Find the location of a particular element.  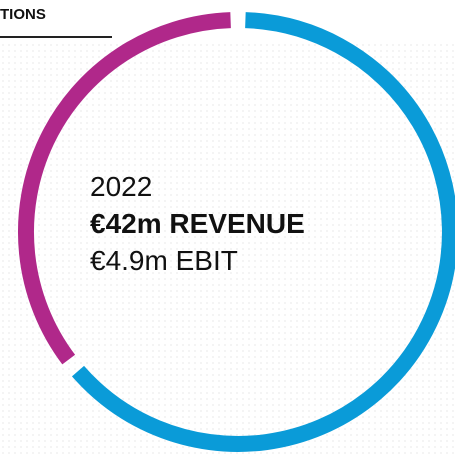

summary: 2022 €42m REVENUE €4.9m EBIT is located at coordinates (197, 223).